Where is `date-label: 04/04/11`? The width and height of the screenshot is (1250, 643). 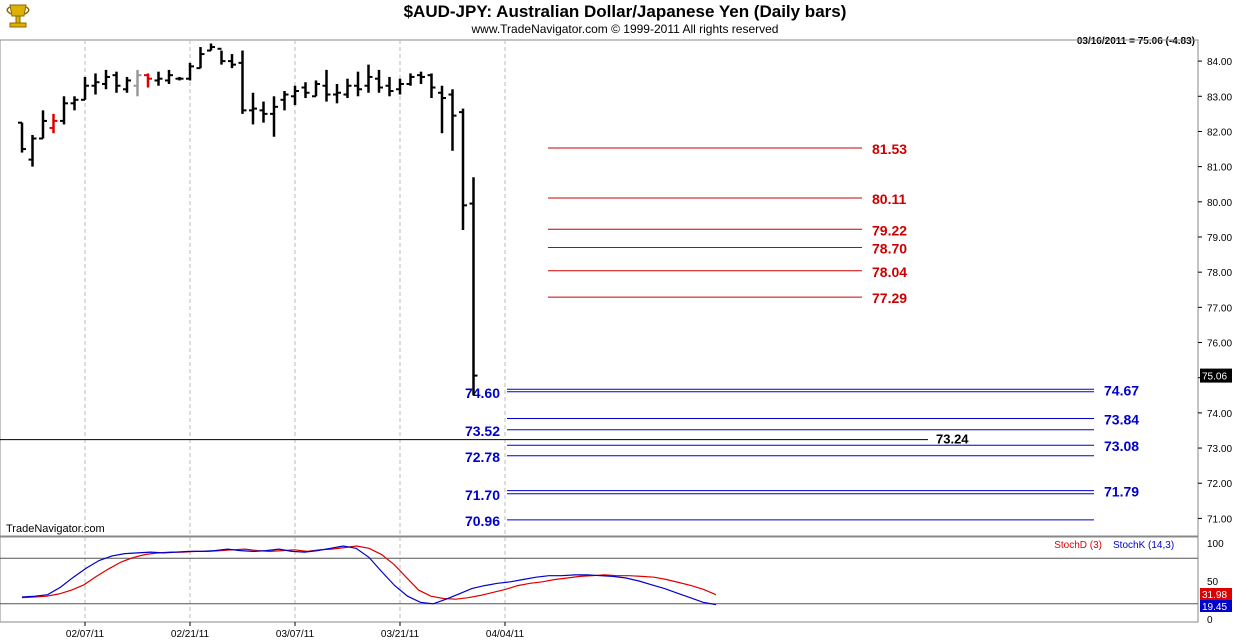 date-label: 04/04/11 is located at coordinates (505, 634).